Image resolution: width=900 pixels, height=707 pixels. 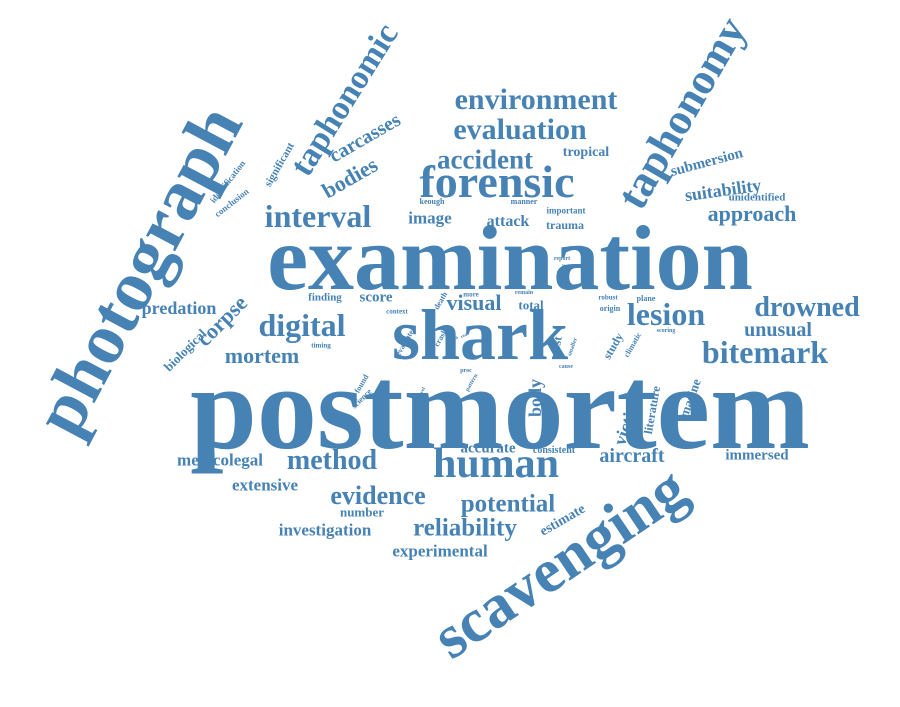 I want to click on word-context: context, so click(x=397, y=311).